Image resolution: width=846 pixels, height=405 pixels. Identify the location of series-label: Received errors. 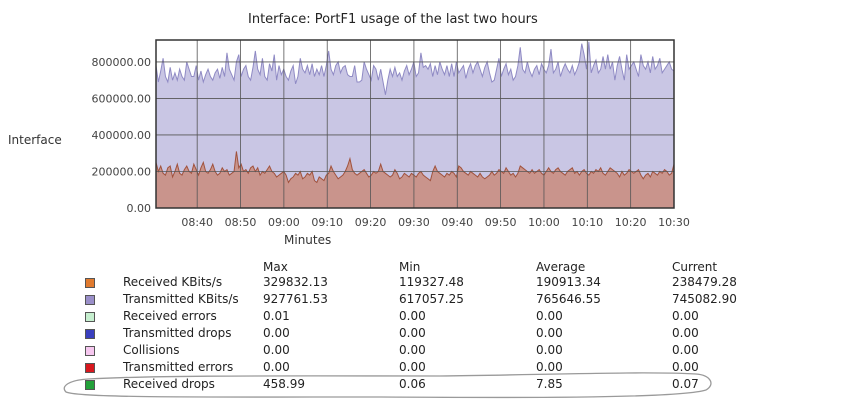
(170, 316).